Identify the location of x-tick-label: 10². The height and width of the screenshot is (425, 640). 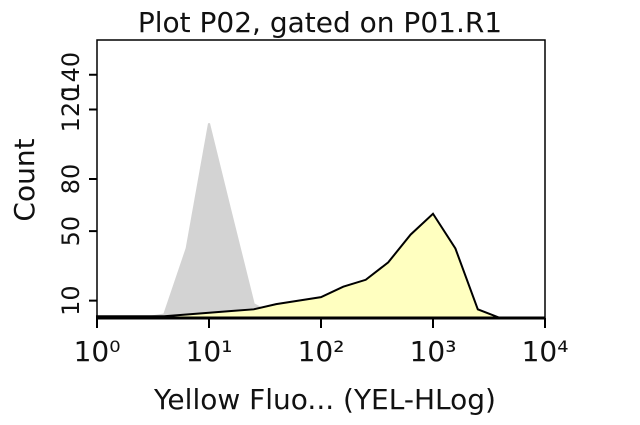
(321, 351).